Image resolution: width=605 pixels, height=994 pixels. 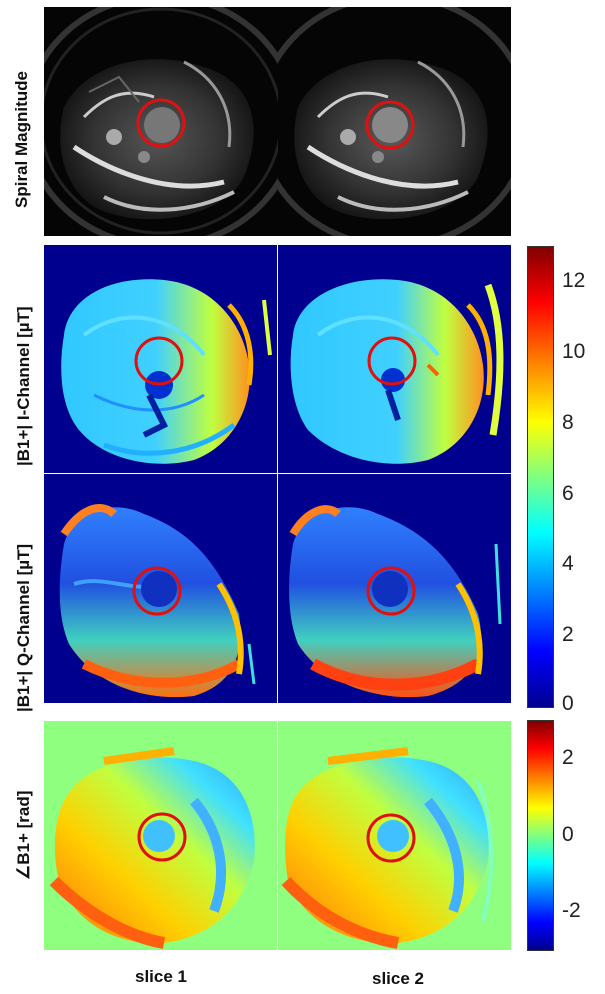 I want to click on column-label-slice-2: slice 2, so click(x=398, y=978).